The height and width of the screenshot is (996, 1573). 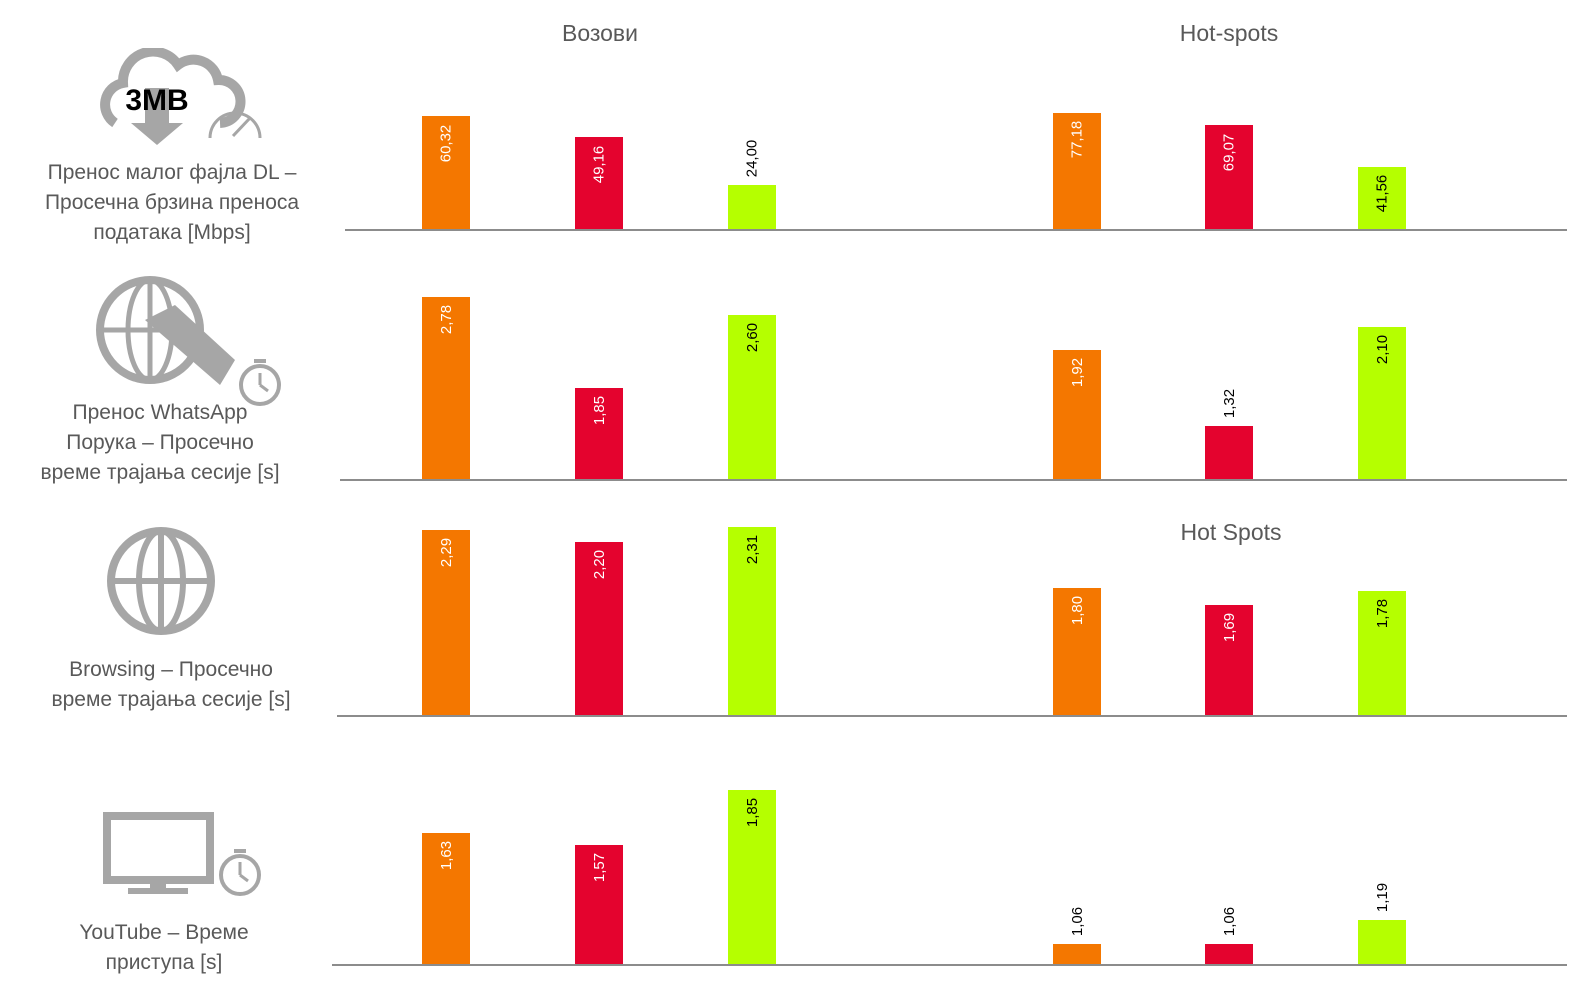 What do you see at coordinates (1077, 140) in the screenshot?
I see `data-label: 77,18` at bounding box center [1077, 140].